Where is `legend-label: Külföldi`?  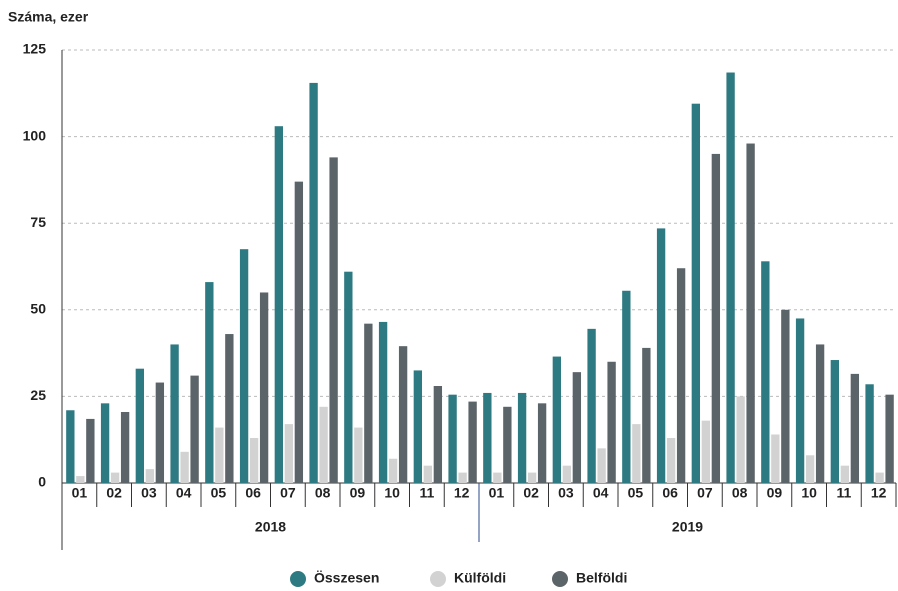 legend-label: Külföldi is located at coordinates (480, 578).